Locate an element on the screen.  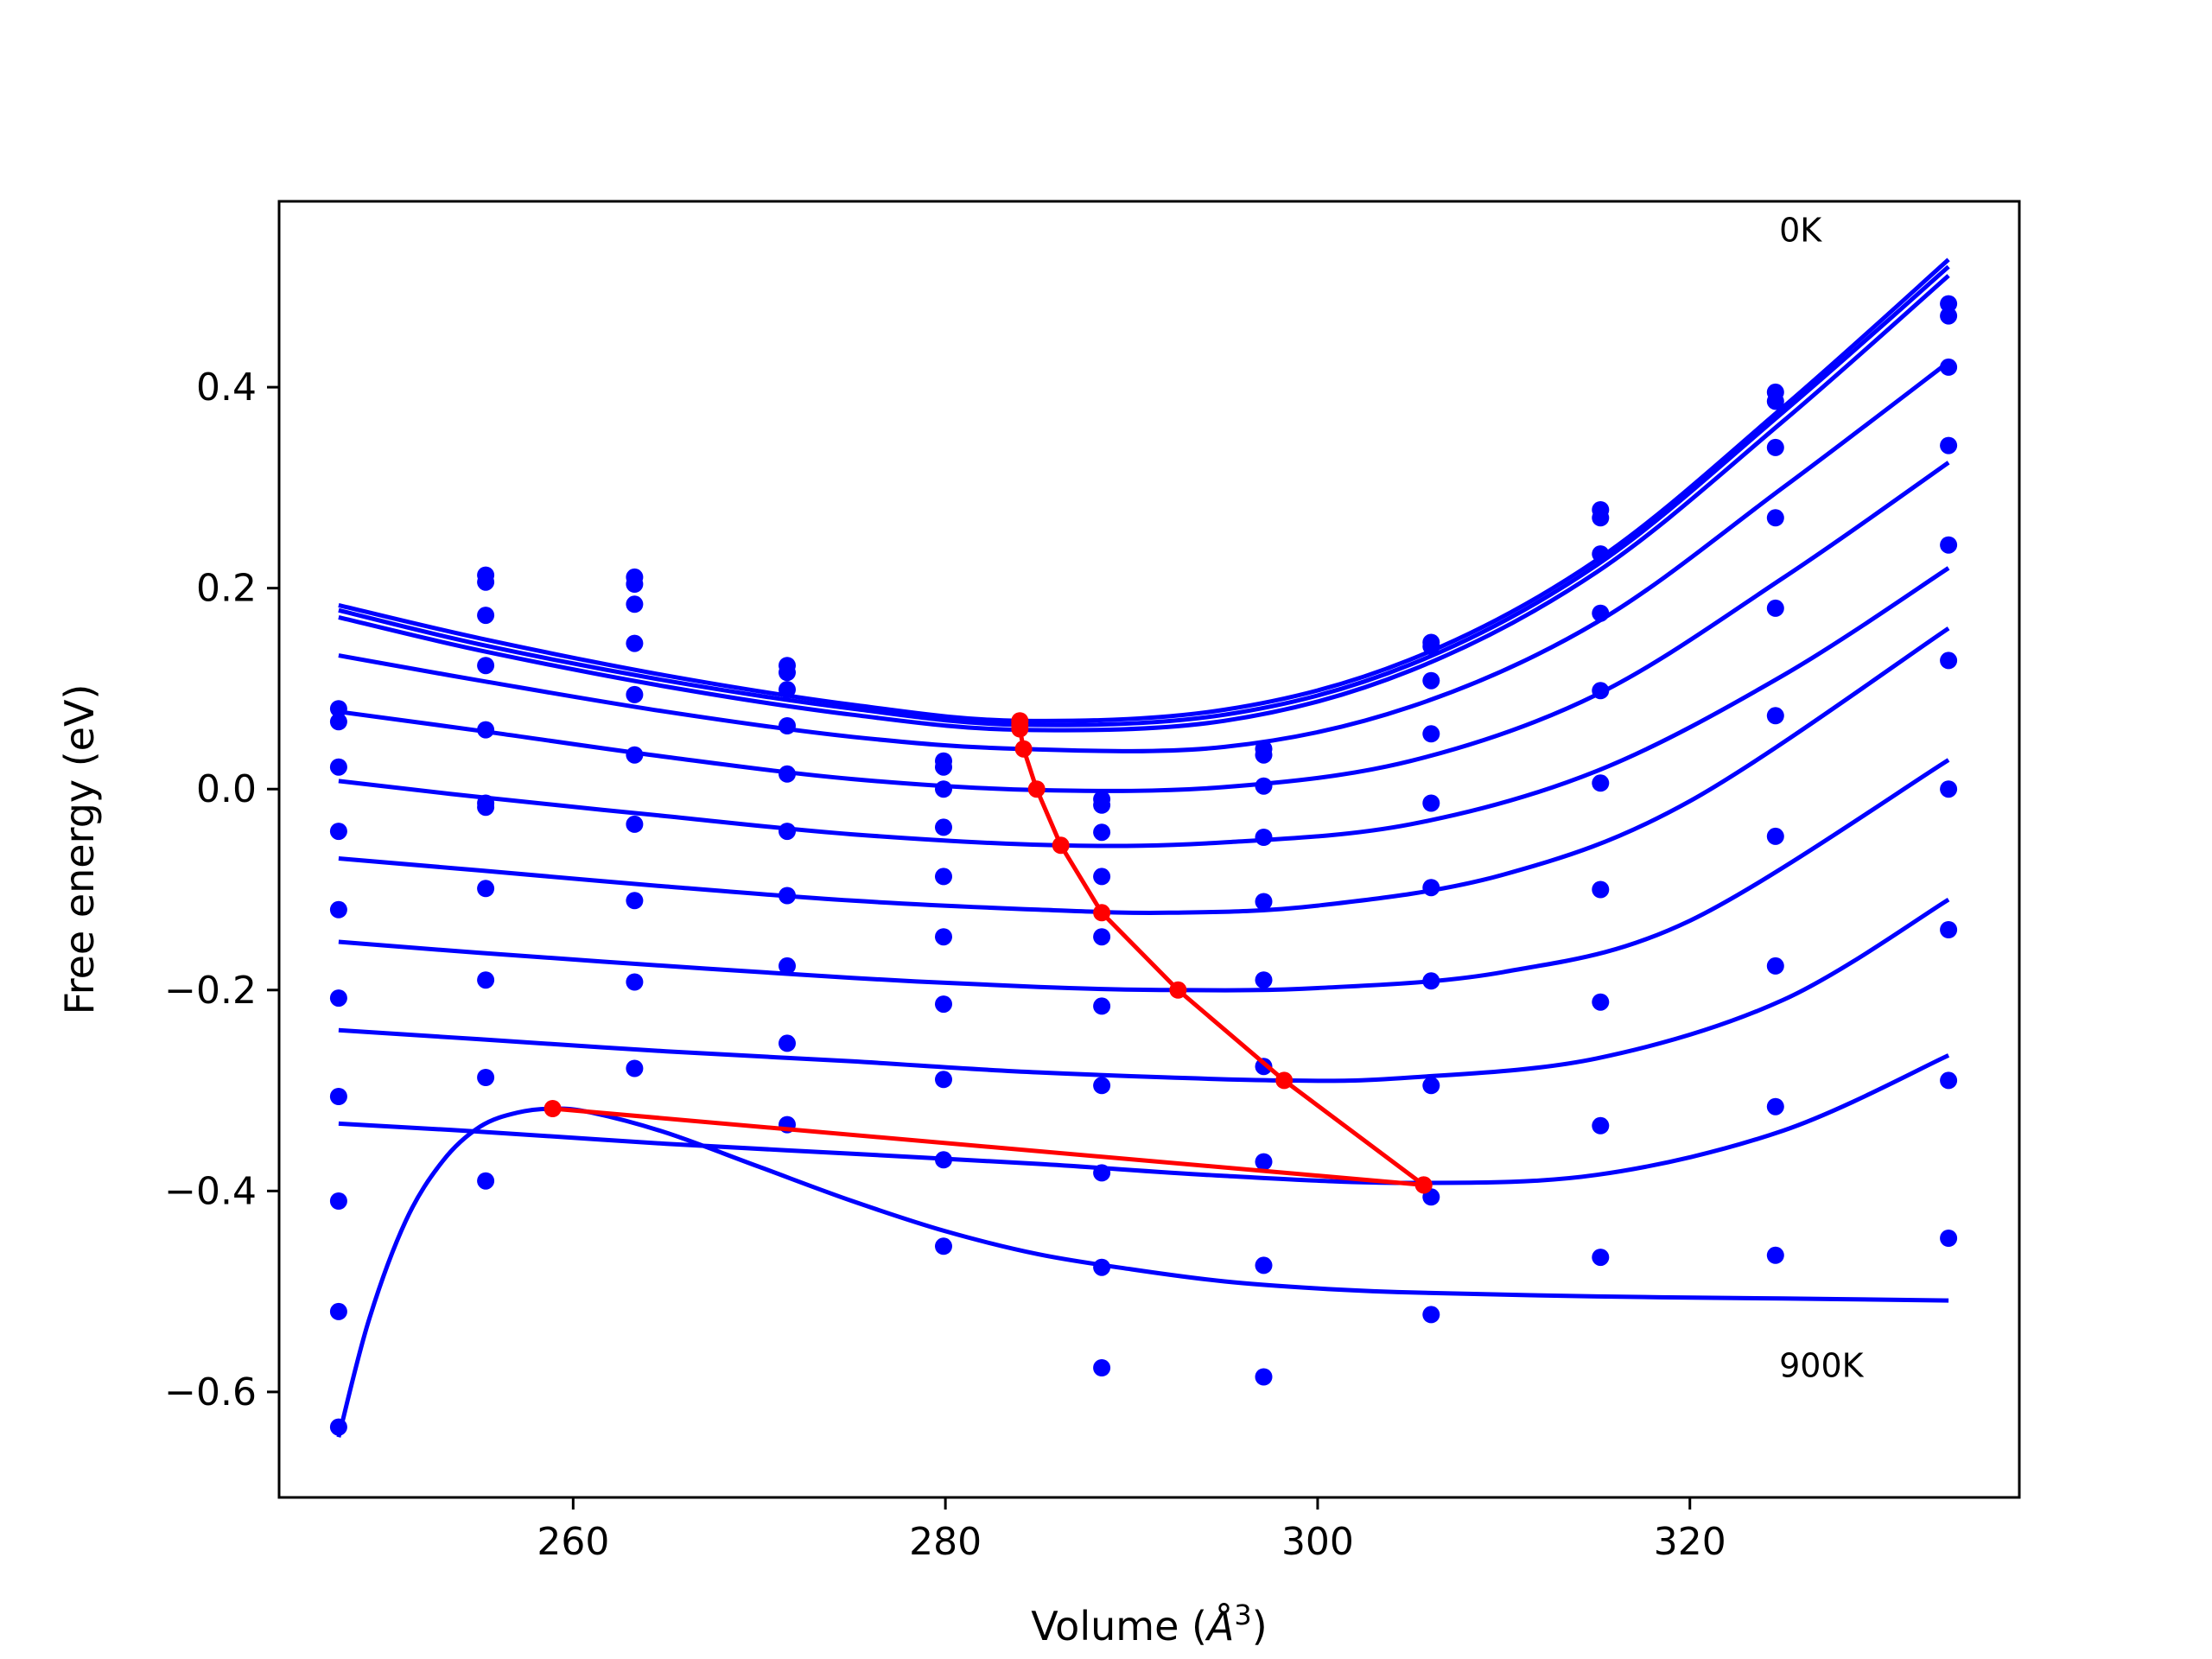
x-tick-label: 280 is located at coordinates (945, 1542).